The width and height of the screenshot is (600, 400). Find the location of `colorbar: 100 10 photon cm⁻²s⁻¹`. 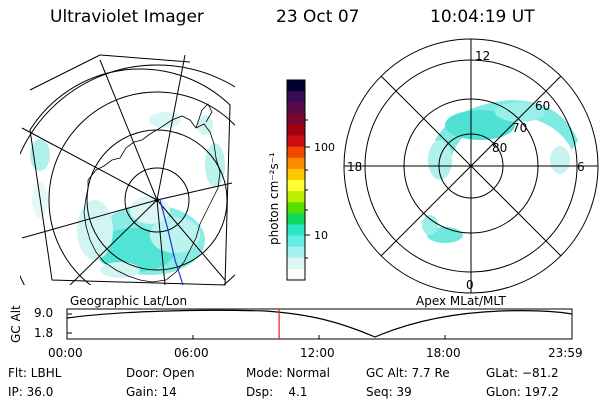

colorbar: 100 10 photon cm⁻²s⁻¹ is located at coordinates (301, 180).